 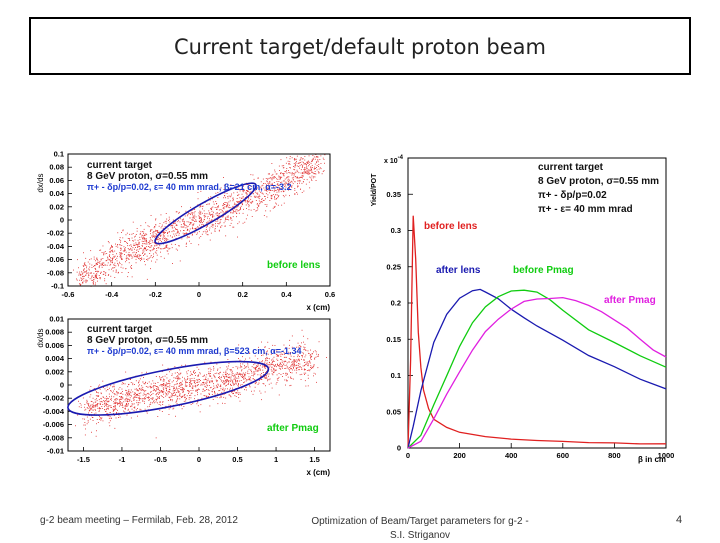 I want to click on x-tick-label: 1, so click(x=276, y=459).